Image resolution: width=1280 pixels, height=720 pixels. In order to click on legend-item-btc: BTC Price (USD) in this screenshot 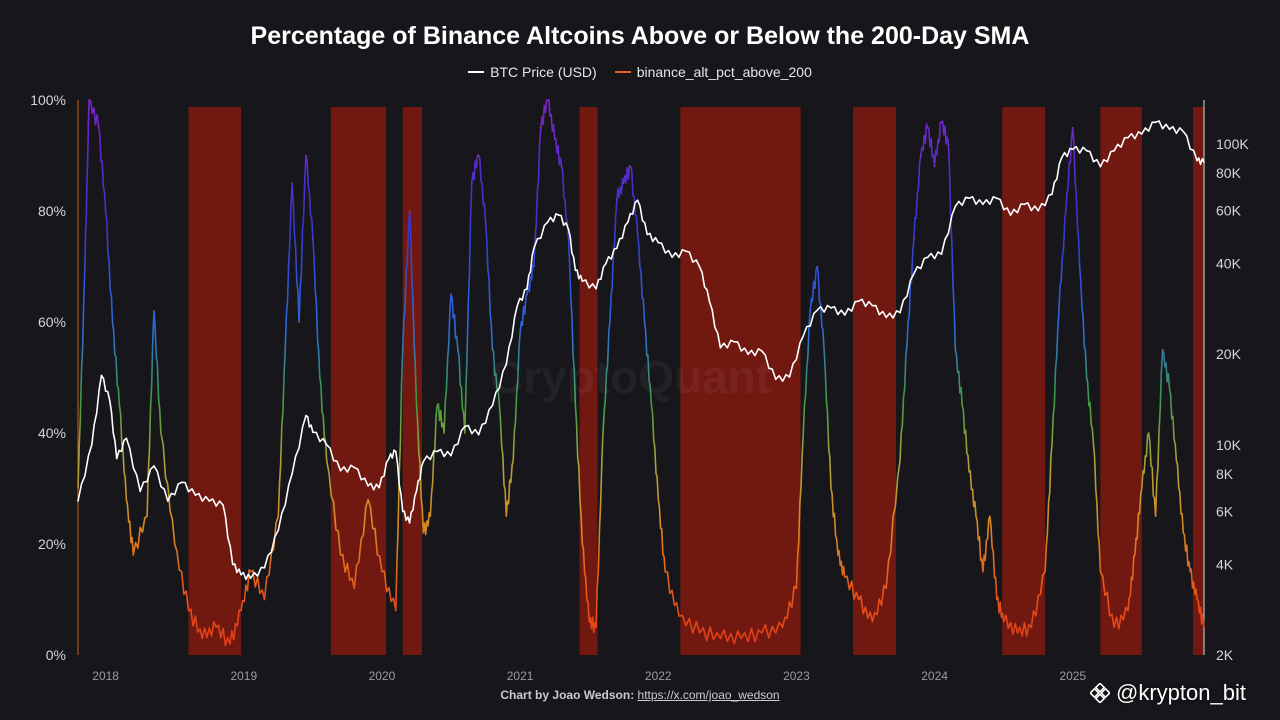, I will do `click(532, 72)`.